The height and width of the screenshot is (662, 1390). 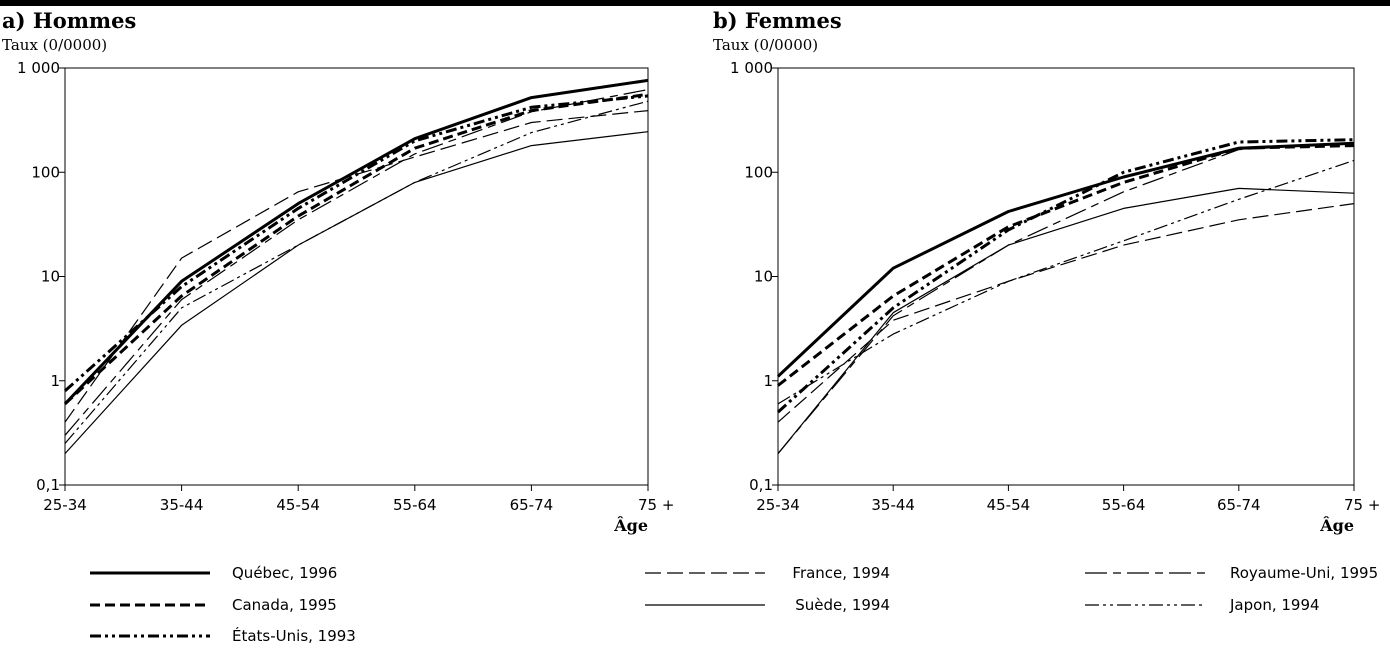 I want to click on legend-label: France, 1994, so click(x=841, y=573).